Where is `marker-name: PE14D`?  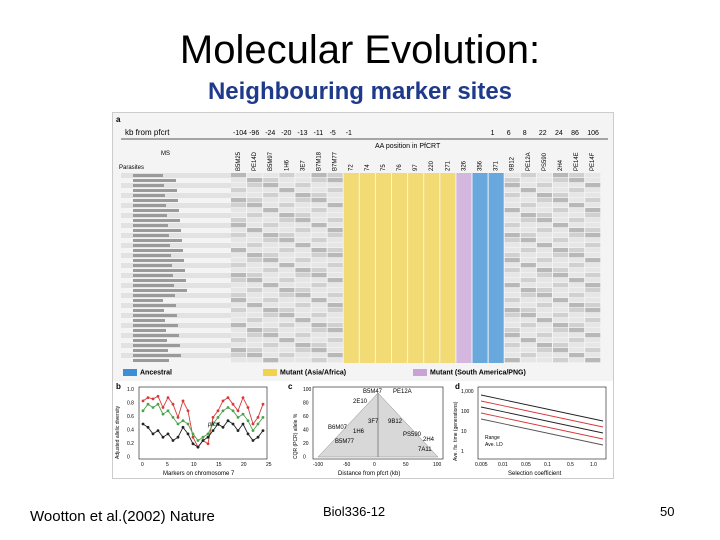 marker-name: PE14D is located at coordinates (255, 161).